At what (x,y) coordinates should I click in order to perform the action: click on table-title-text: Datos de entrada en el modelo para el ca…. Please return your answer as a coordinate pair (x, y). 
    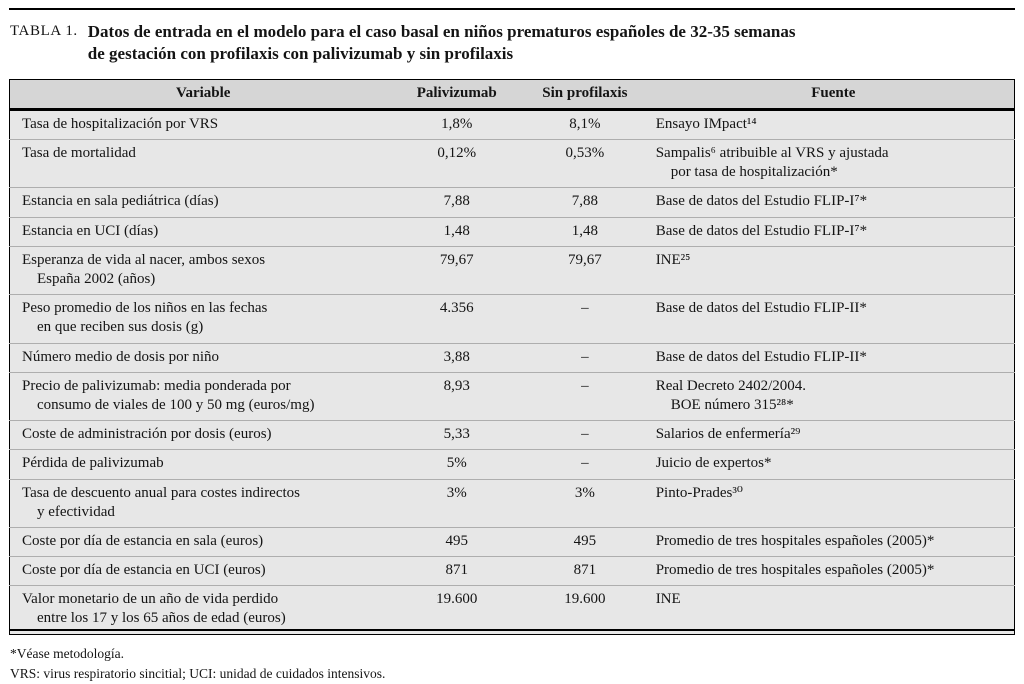
    Looking at the image, I should click on (442, 43).